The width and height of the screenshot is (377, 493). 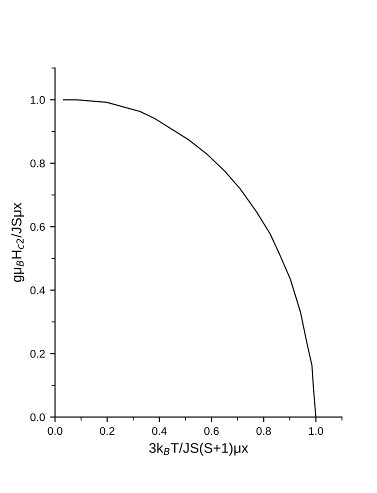 I want to click on y-tick-label: 0.8, so click(x=37, y=163).